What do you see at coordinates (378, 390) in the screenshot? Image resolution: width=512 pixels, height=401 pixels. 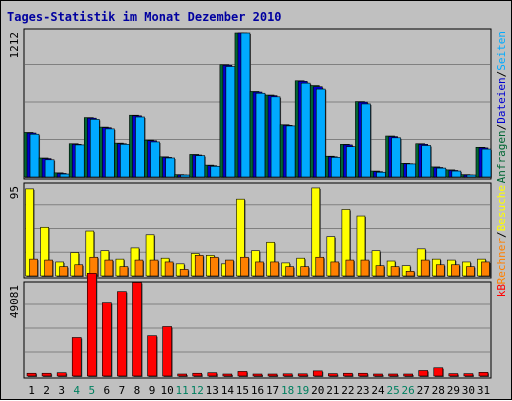 I see `day-label-24: 24` at bounding box center [378, 390].